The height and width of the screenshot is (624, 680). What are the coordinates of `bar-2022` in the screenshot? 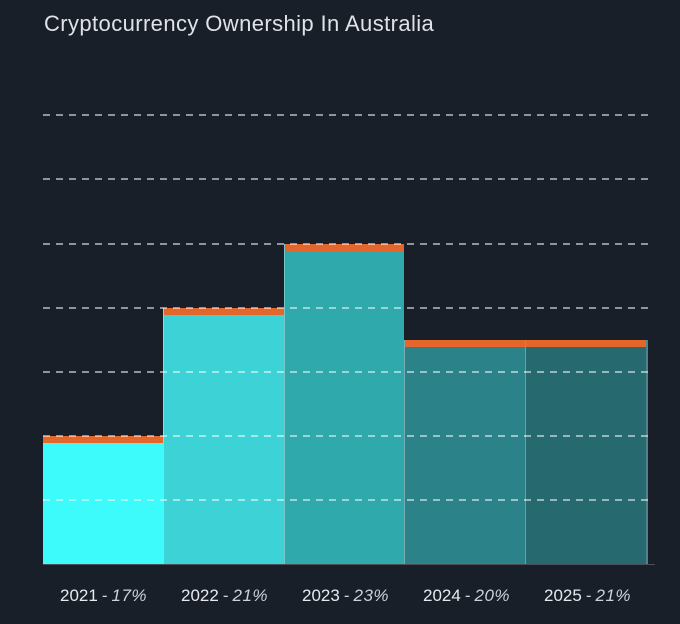 It's located at (223, 435).